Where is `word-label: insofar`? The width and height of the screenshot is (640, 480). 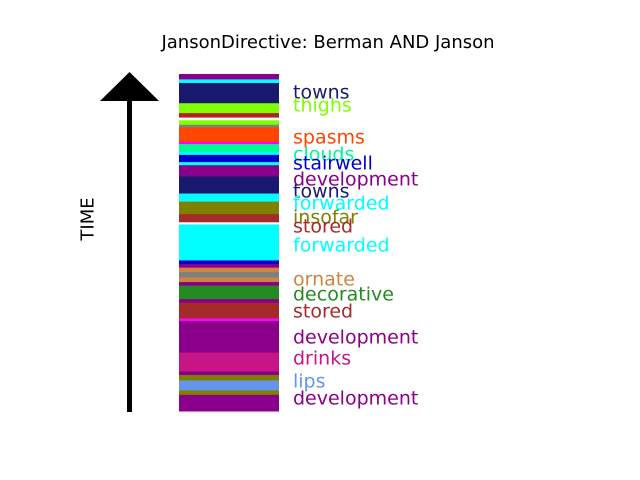 word-label: insofar is located at coordinates (325, 217).